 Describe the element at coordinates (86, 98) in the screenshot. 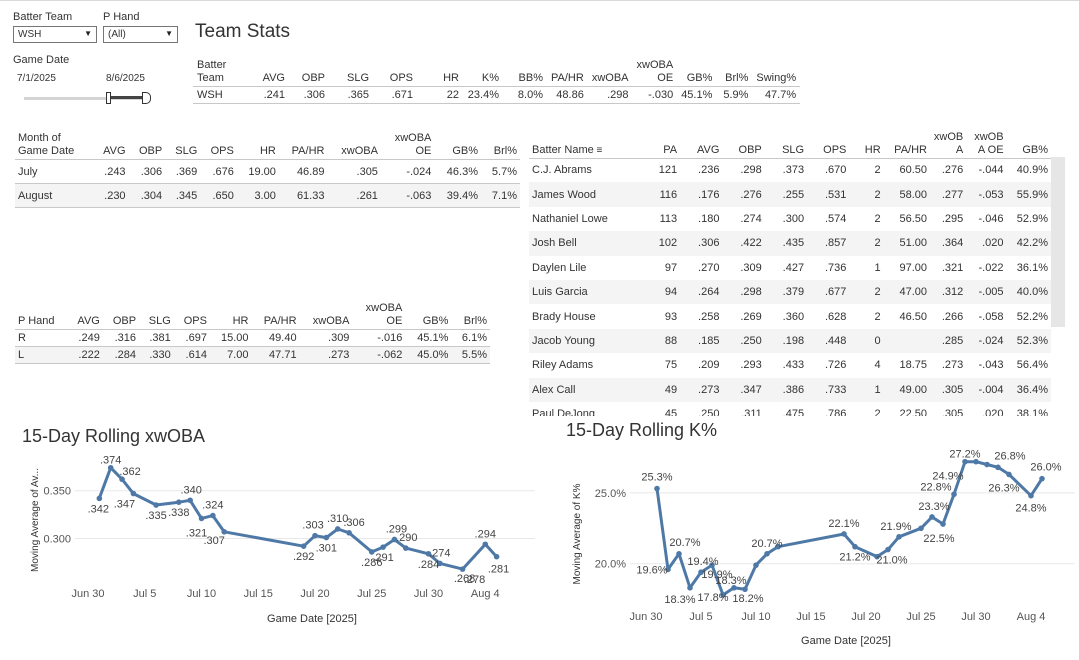

I see `date-slider-track` at that location.